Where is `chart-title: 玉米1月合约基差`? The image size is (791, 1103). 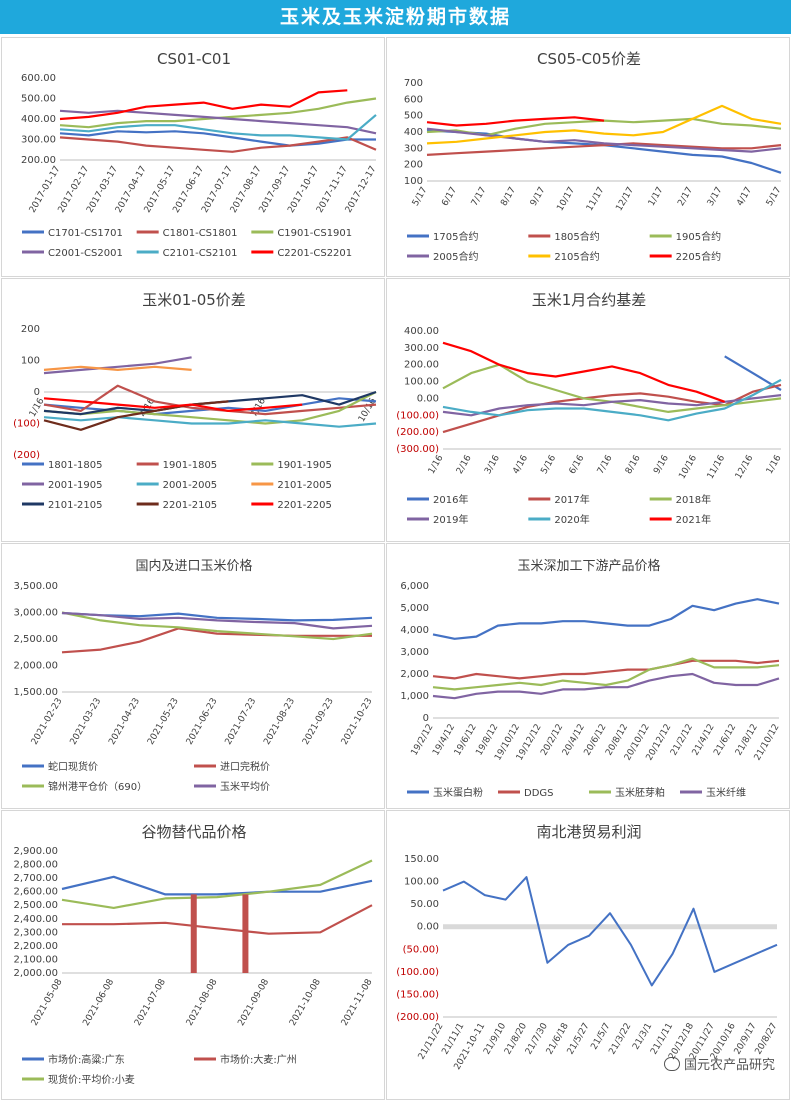 chart-title: 玉米1月合约基差 is located at coordinates (589, 300).